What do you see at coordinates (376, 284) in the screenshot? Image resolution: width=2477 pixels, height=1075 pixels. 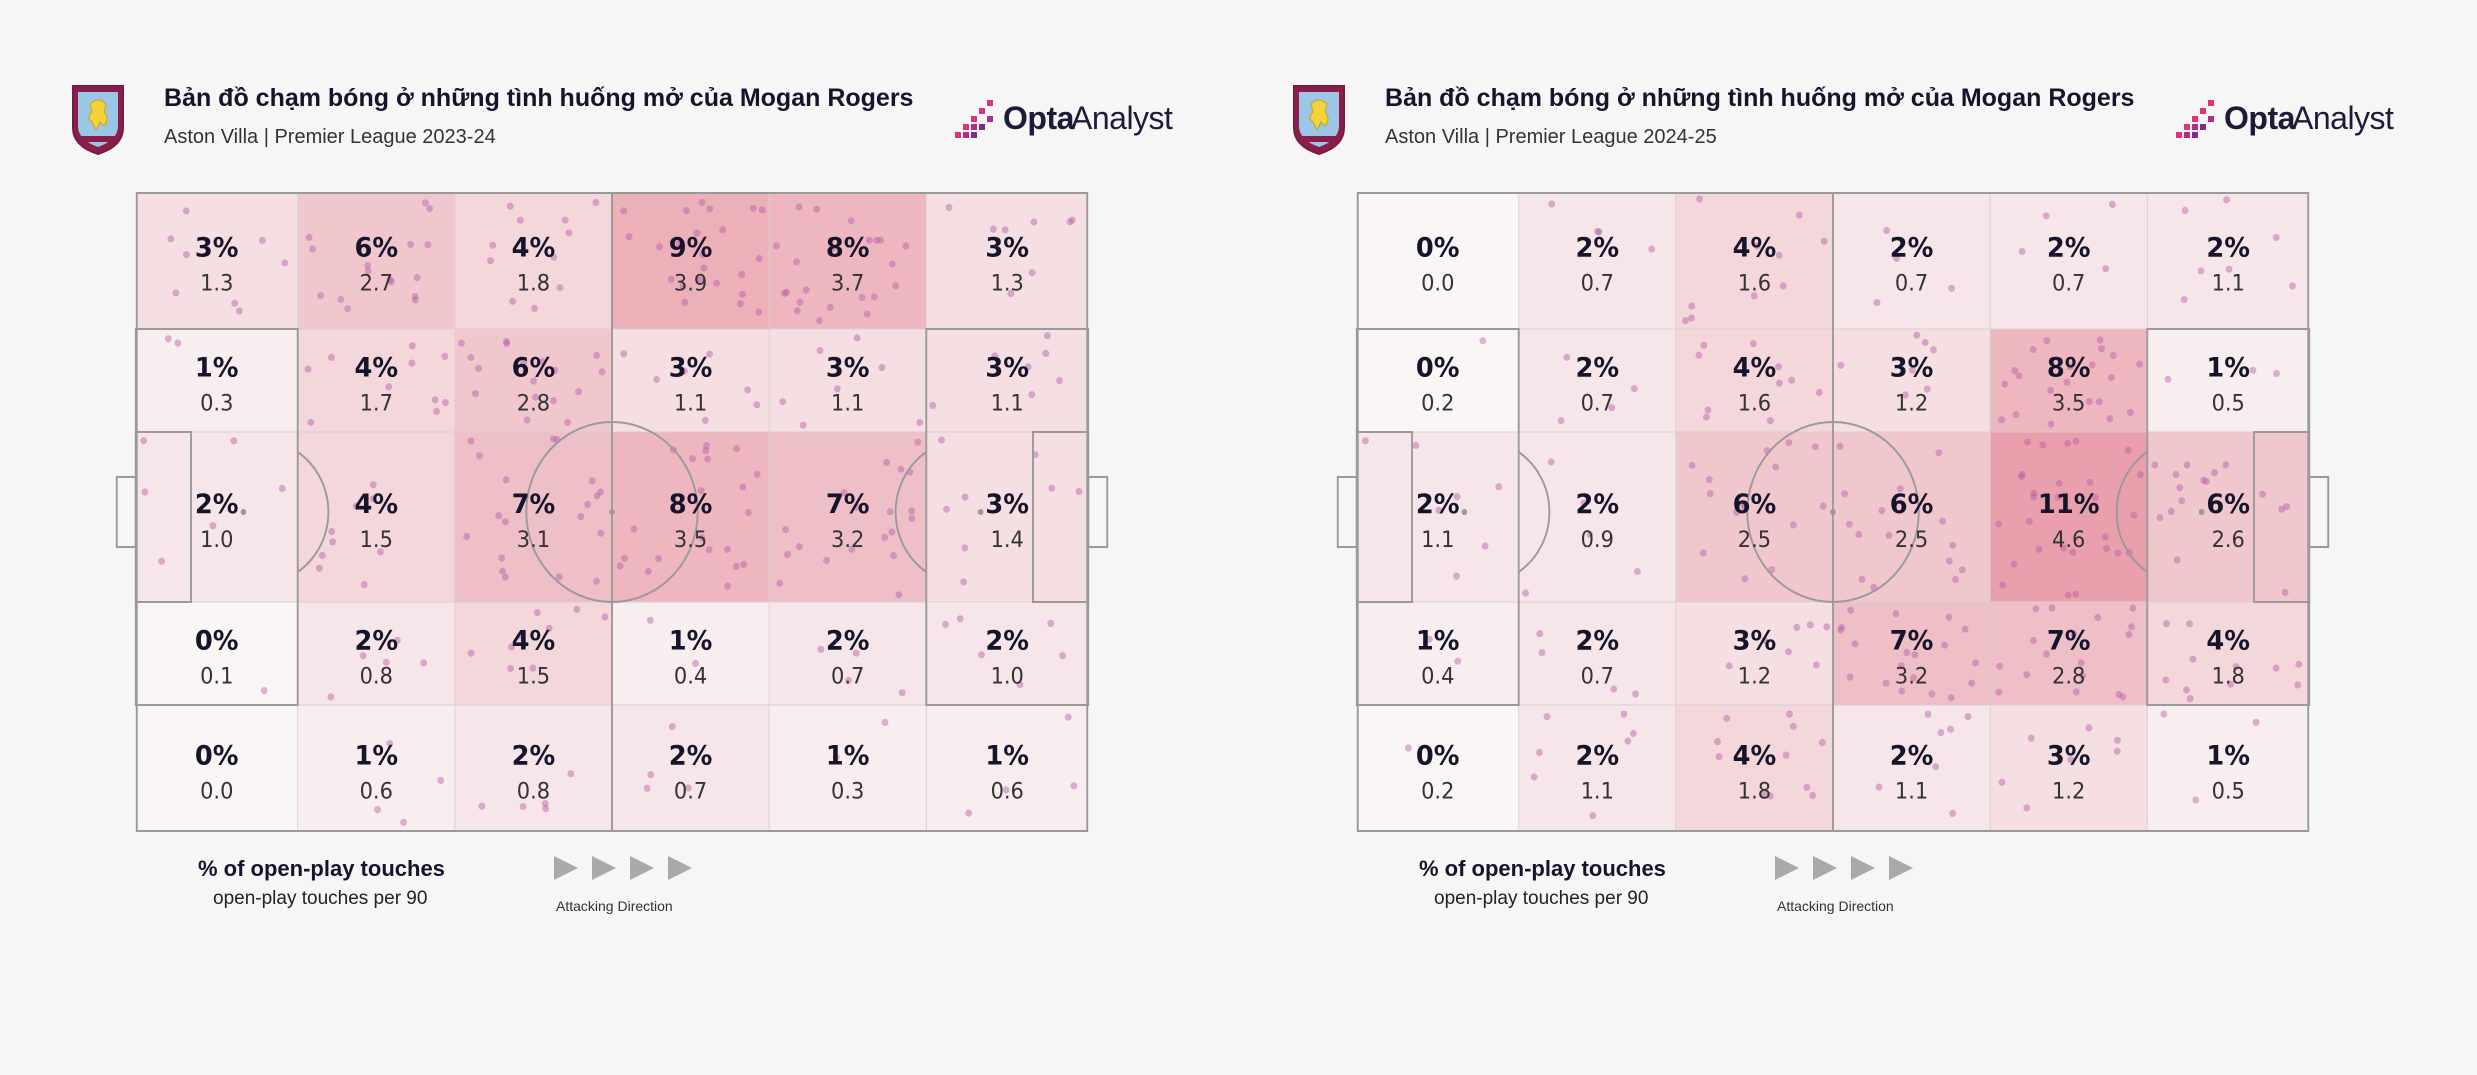 I see `cell-per90-label: 2.7` at bounding box center [376, 284].